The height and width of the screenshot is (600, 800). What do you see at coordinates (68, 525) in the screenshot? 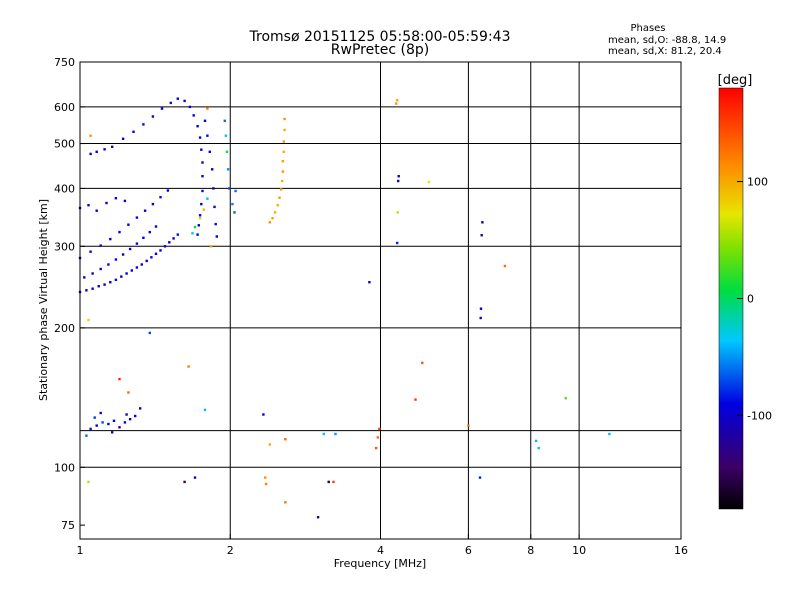
I see `y-tick-label: 75` at bounding box center [68, 525].